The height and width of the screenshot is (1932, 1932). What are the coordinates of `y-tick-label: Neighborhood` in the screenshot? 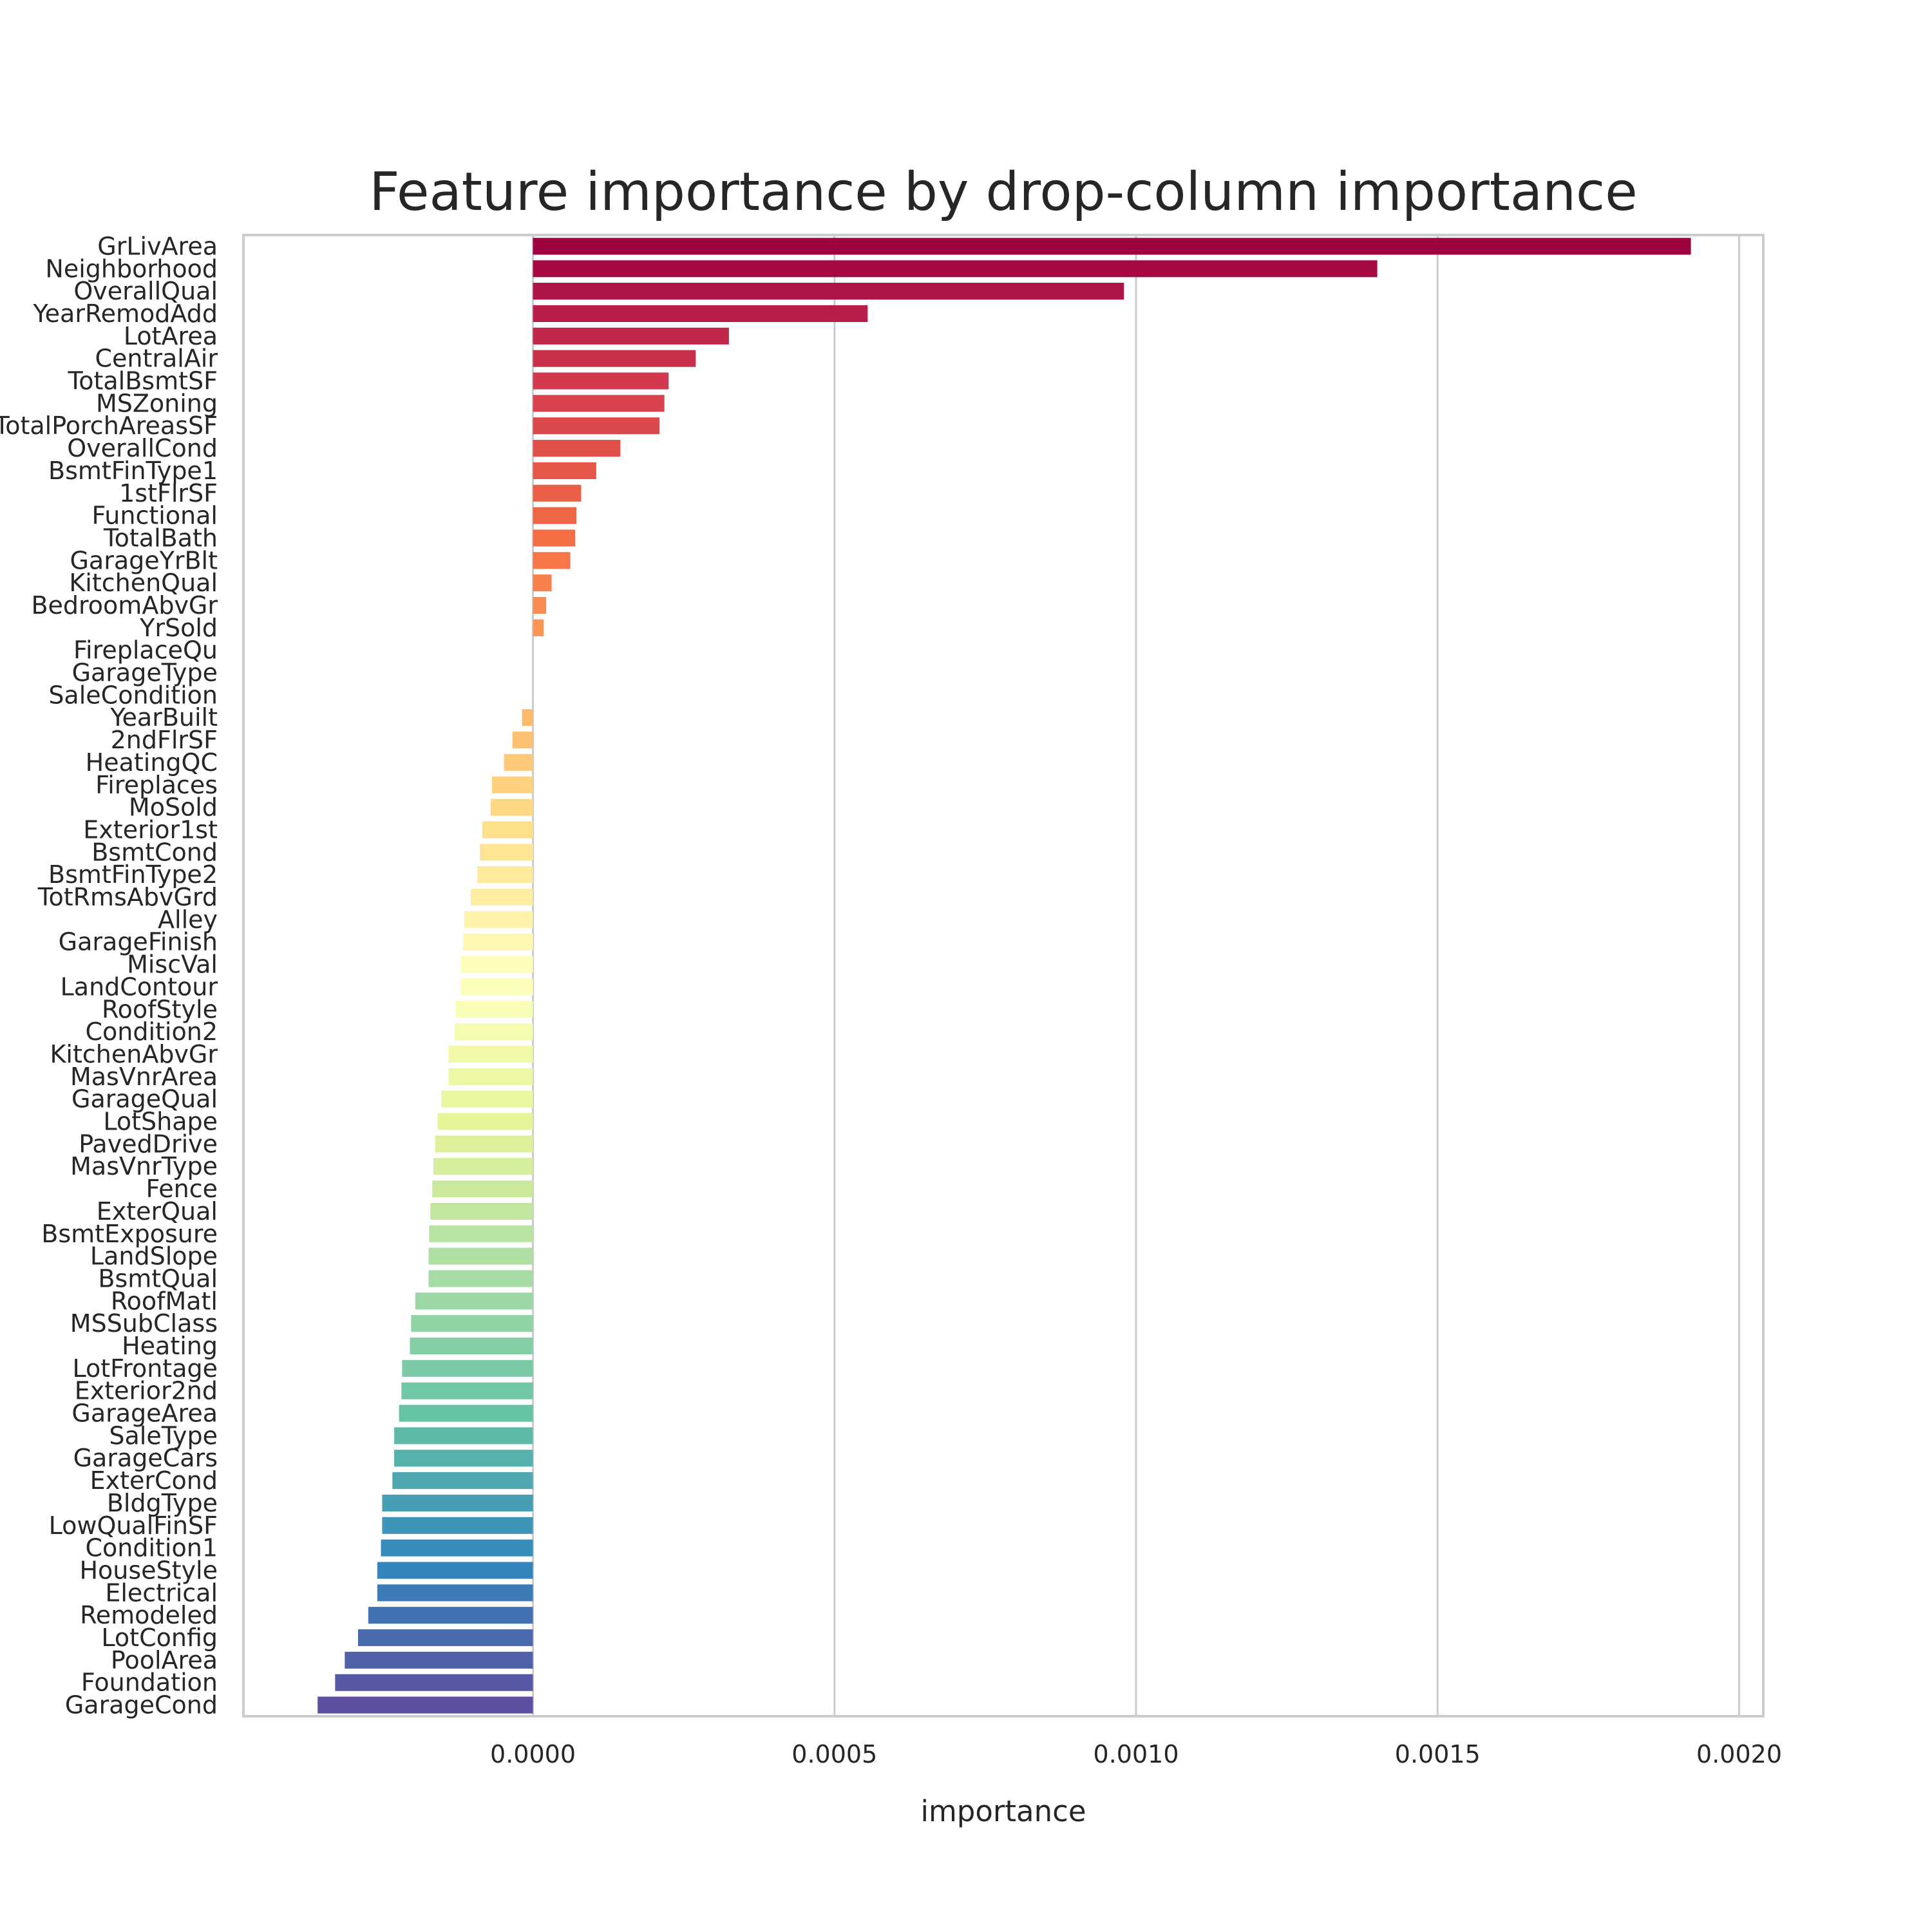 It's located at (131, 269).